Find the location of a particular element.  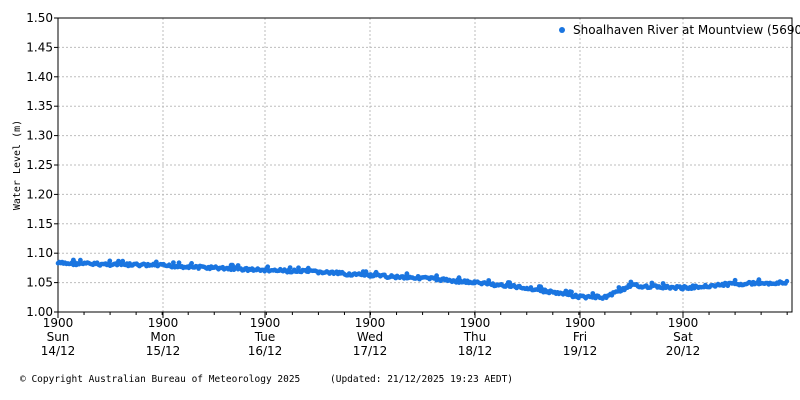

x-tick-label-day: Mon is located at coordinates (162, 337).